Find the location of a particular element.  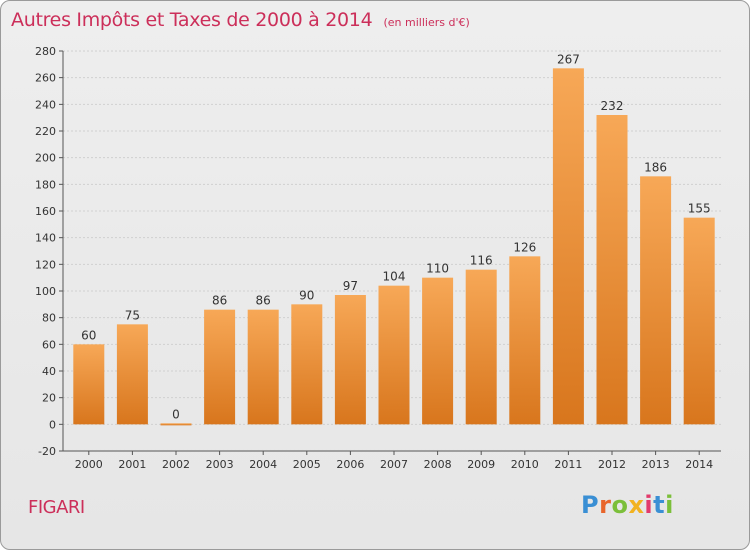

x-tick-label-2003: 2003 is located at coordinates (220, 464).